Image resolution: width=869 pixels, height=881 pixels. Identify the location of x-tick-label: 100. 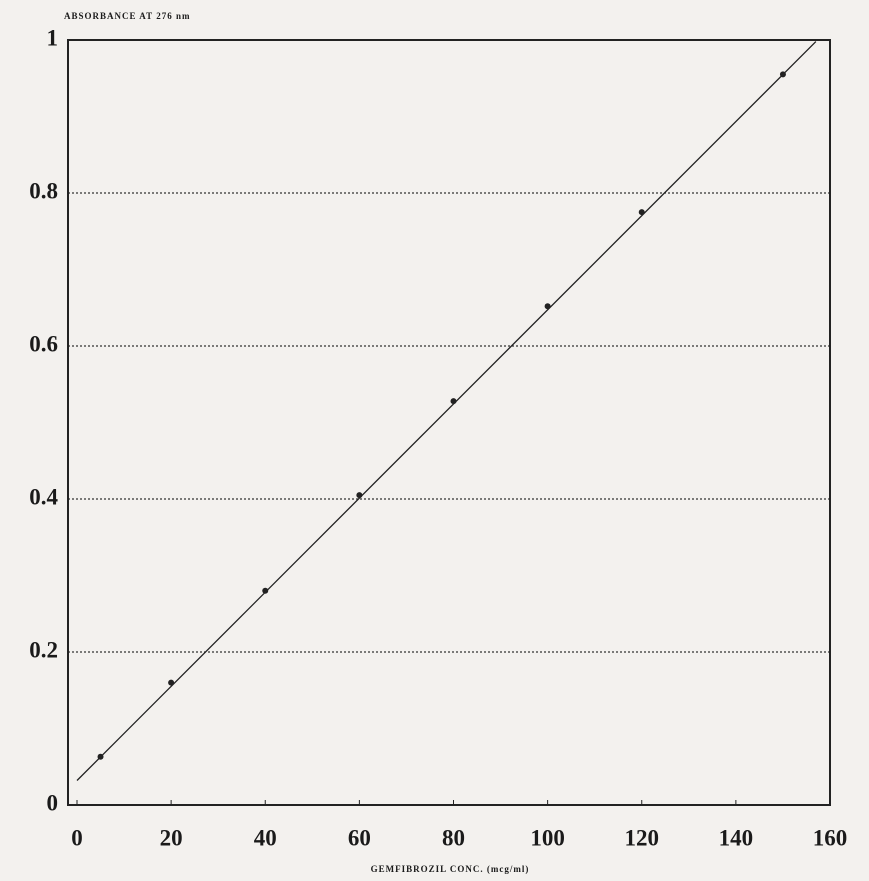
(547, 837).